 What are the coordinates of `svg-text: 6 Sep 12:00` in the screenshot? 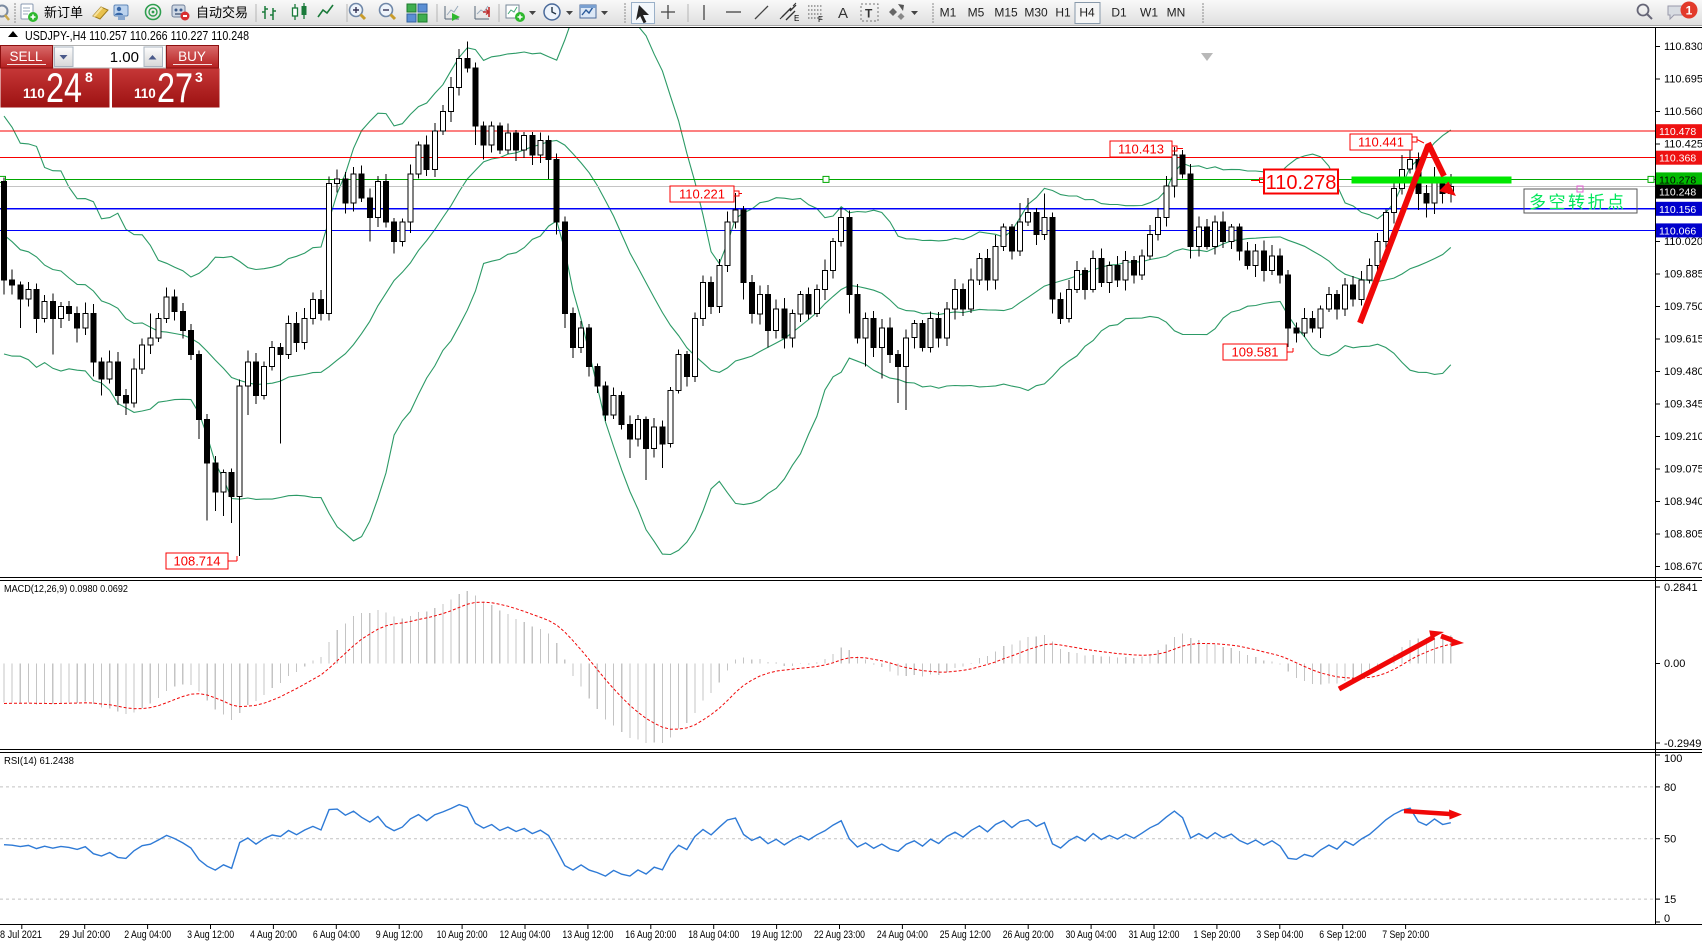 It's located at (1342, 935).